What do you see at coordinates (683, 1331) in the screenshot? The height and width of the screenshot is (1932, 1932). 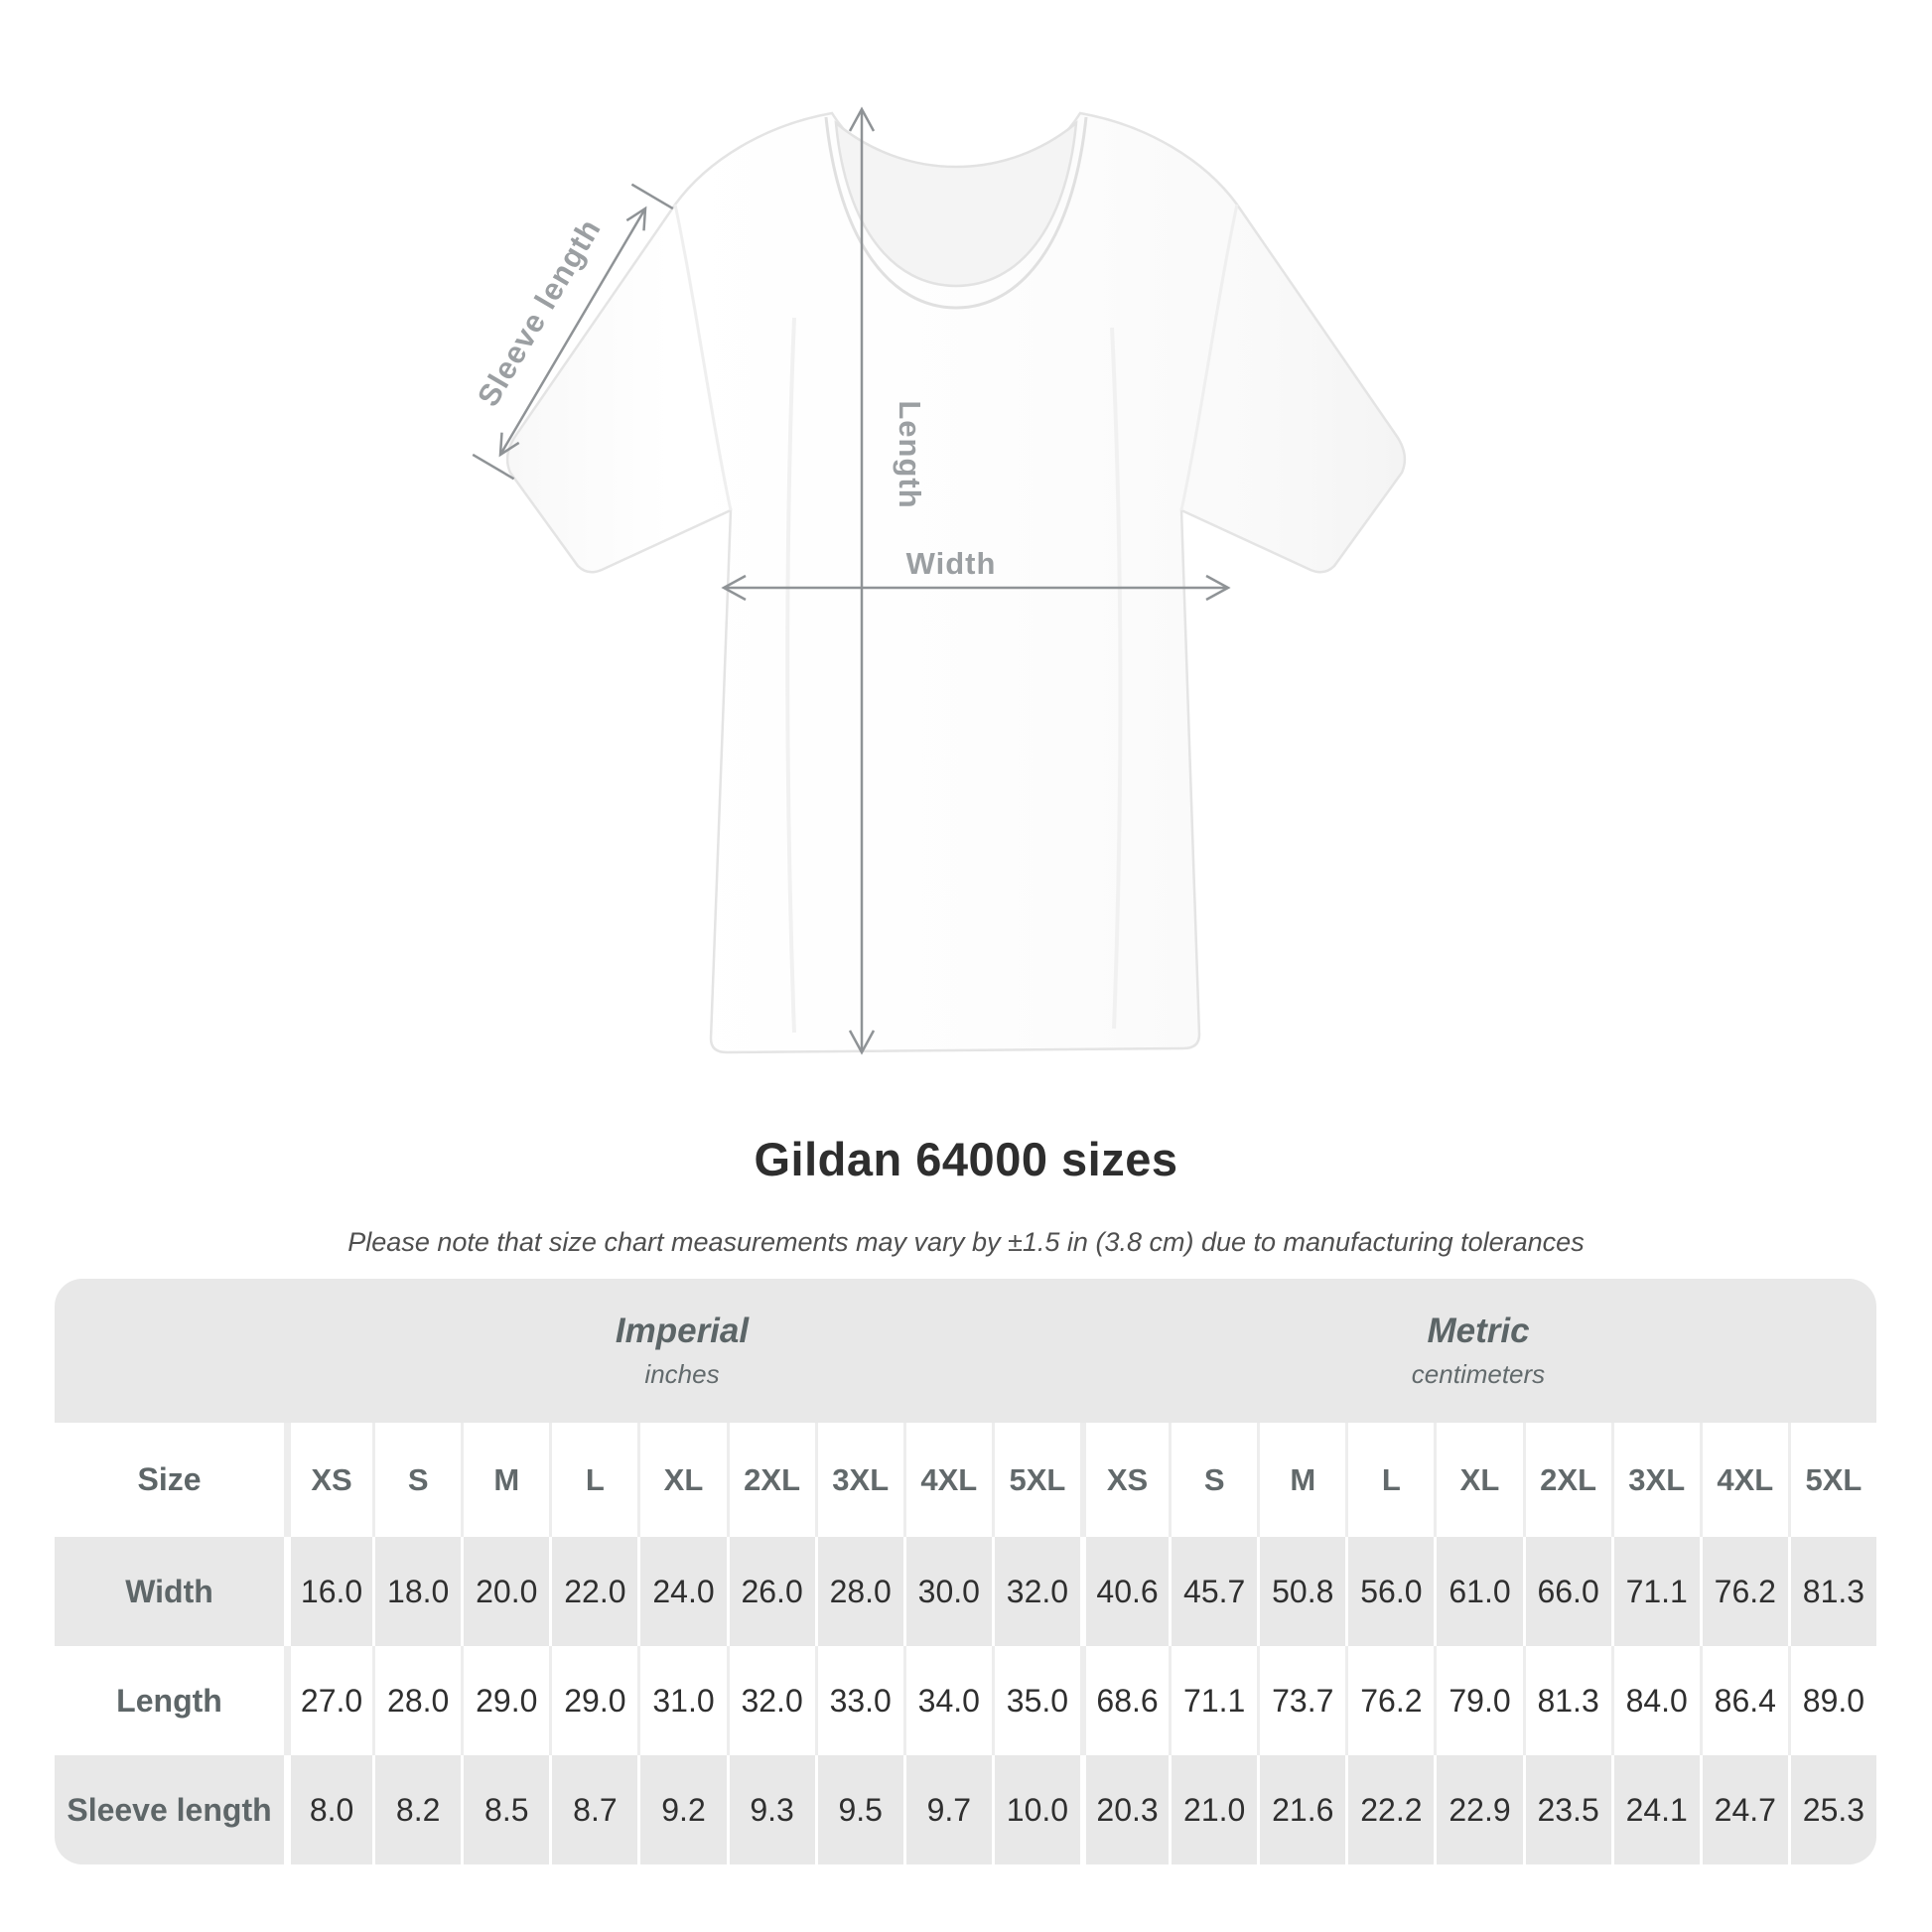 I see `imperial-name: Imperial` at bounding box center [683, 1331].